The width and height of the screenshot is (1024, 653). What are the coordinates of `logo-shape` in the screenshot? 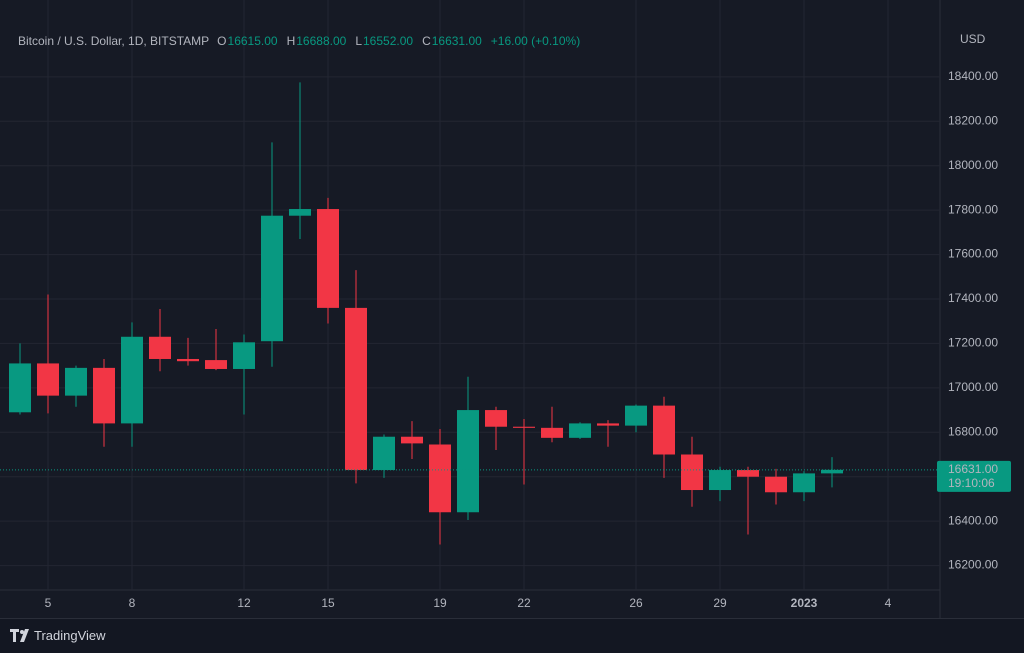 It's located at (19, 635).